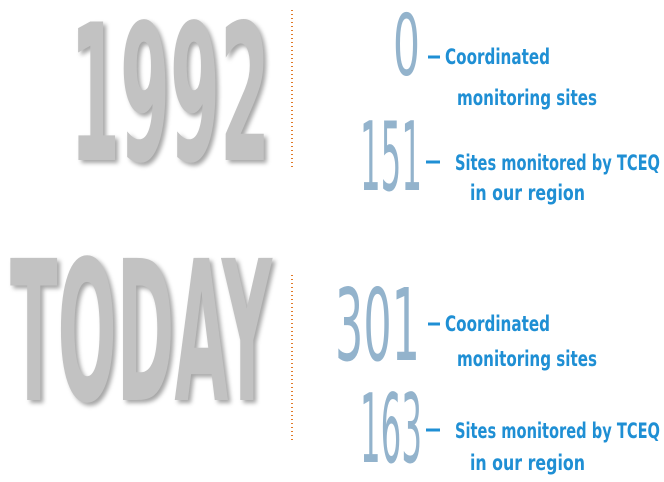 The image size is (664, 482). What do you see at coordinates (406, 48) in the screenshot?
I see `stat-number: 0` at bounding box center [406, 48].